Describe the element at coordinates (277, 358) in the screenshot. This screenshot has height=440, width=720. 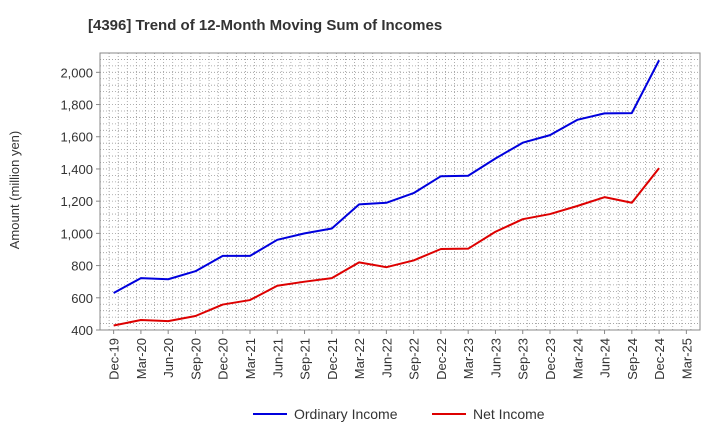
I see `x-tick-label: Jun-21` at that location.